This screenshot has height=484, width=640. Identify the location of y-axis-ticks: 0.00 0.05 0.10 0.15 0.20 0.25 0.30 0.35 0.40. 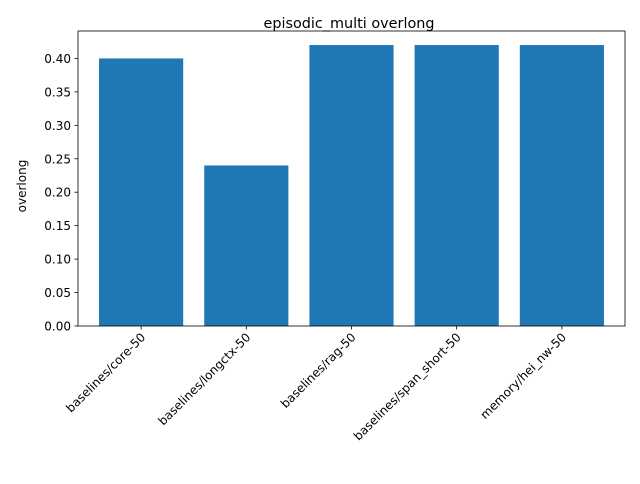
(61, 193).